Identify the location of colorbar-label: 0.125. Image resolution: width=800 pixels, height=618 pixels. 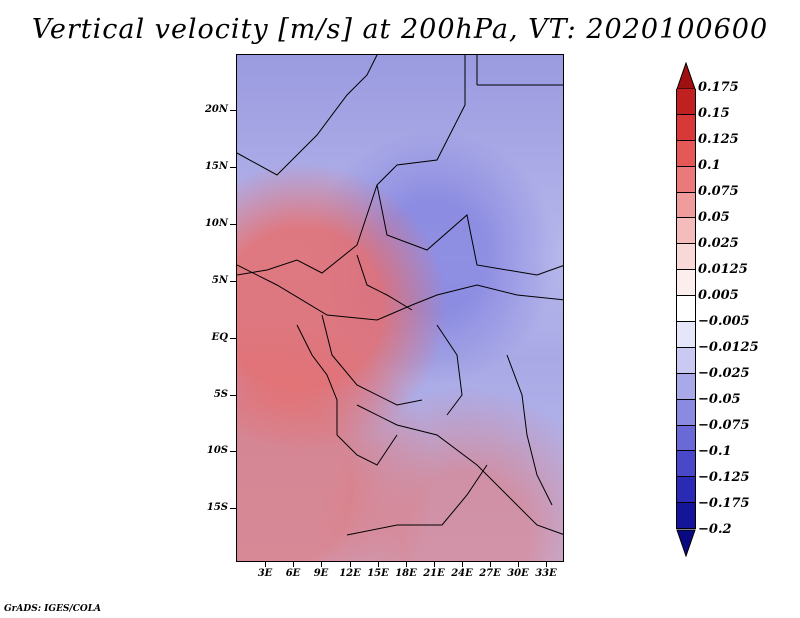
(718, 139).